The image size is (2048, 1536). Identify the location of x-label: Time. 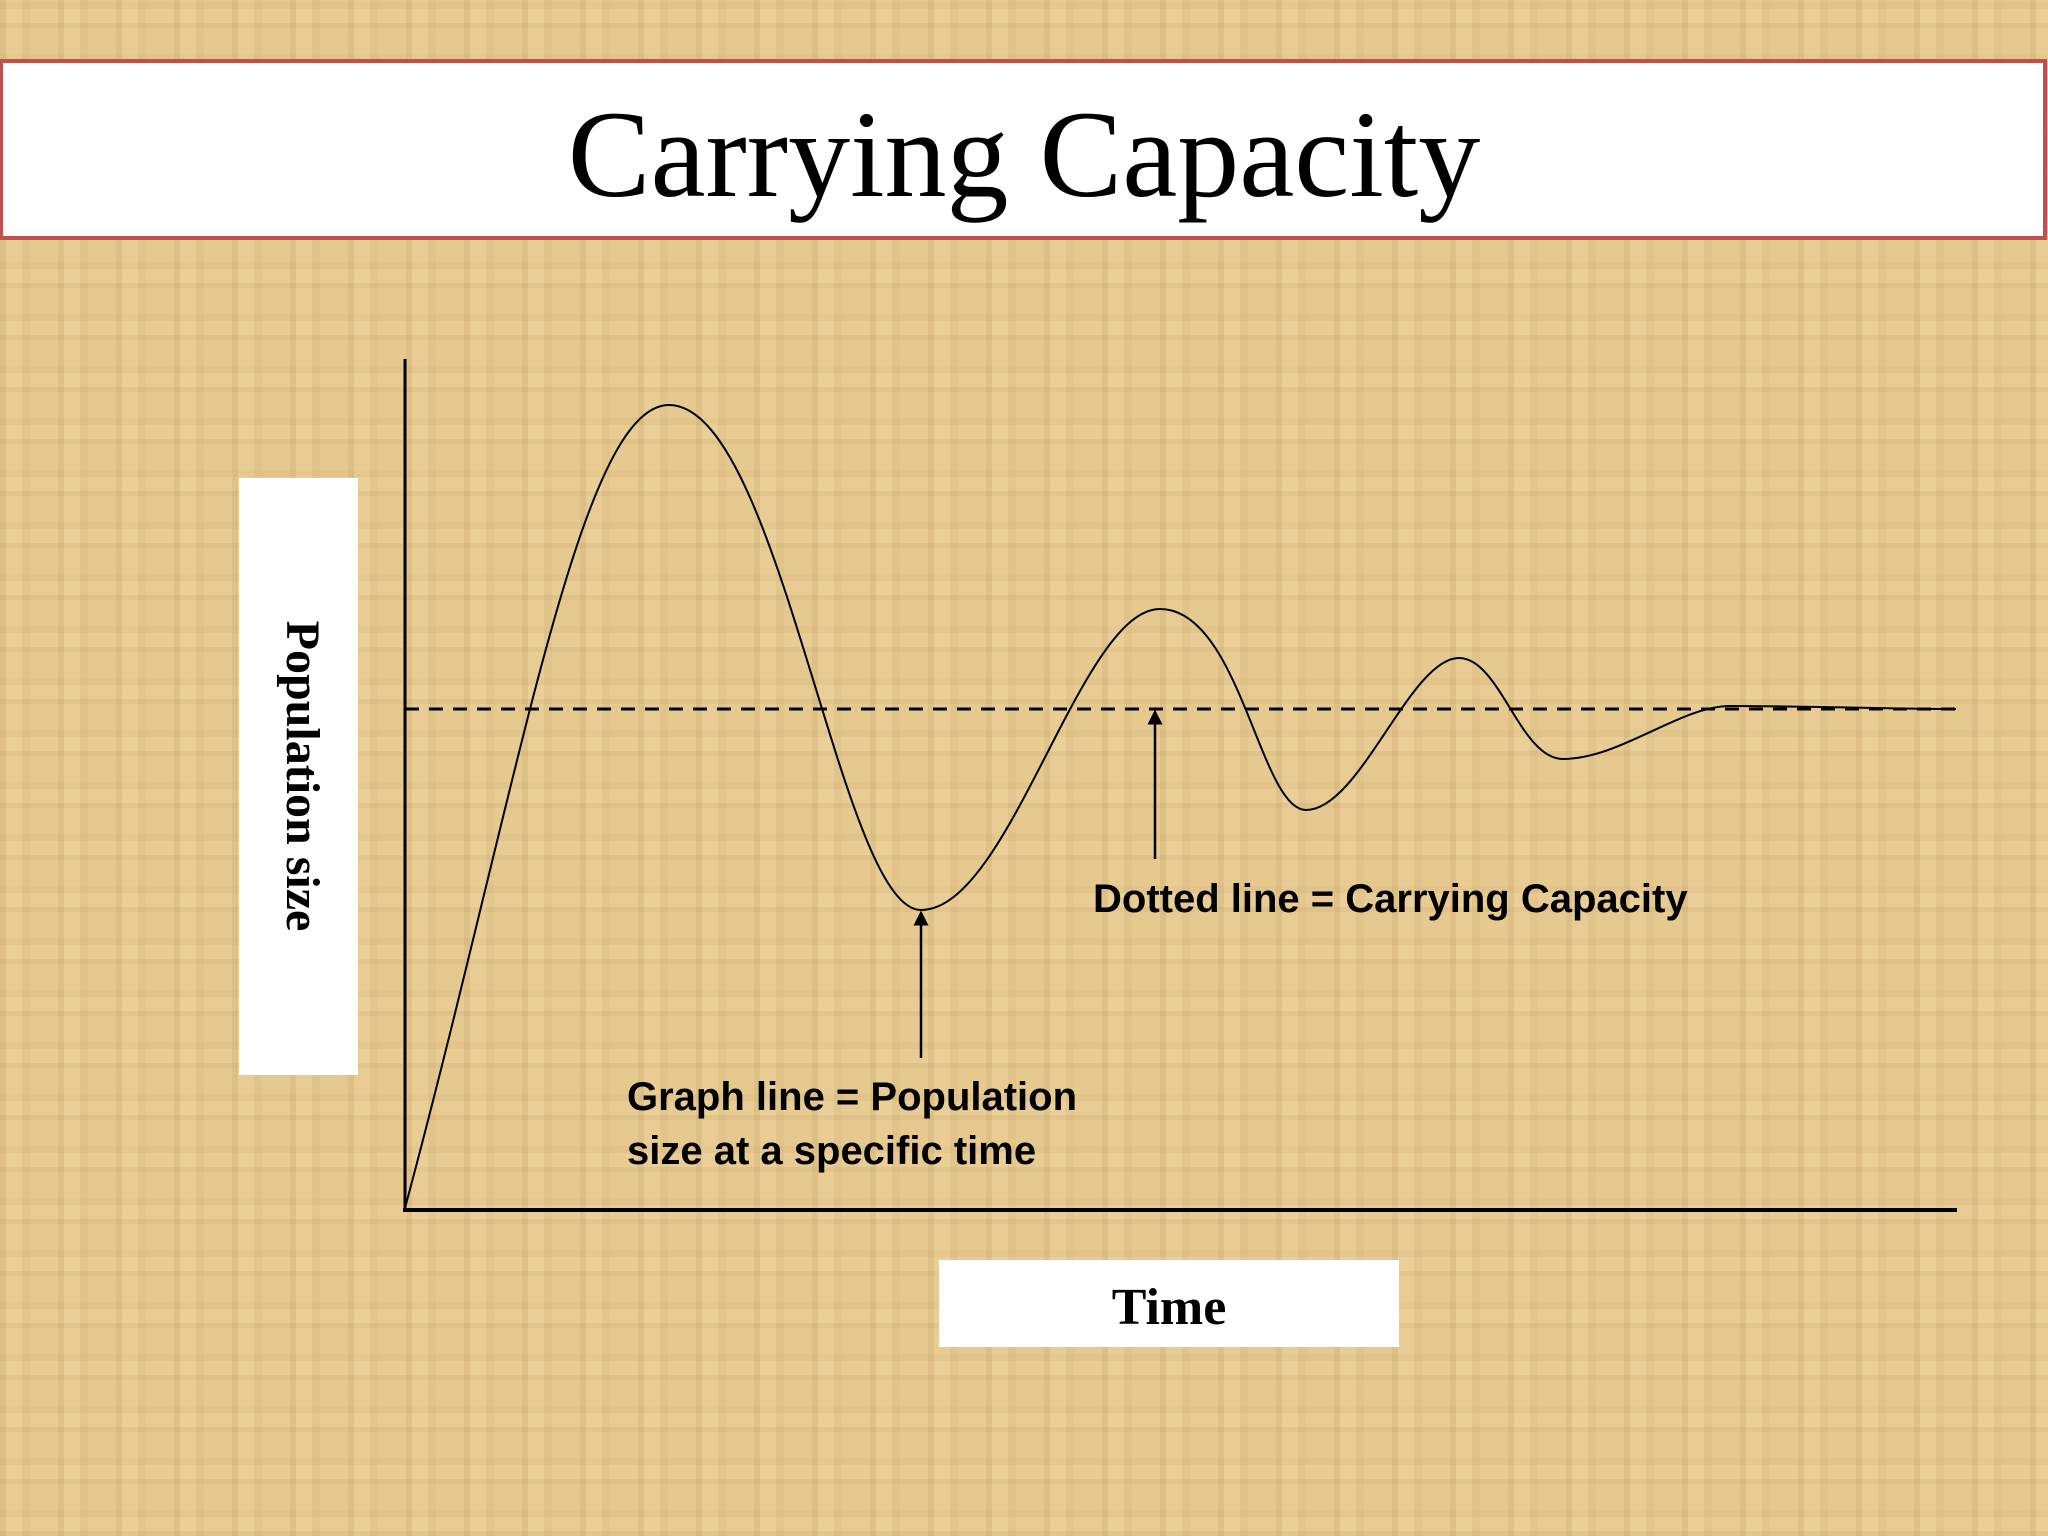
(1169, 1307).